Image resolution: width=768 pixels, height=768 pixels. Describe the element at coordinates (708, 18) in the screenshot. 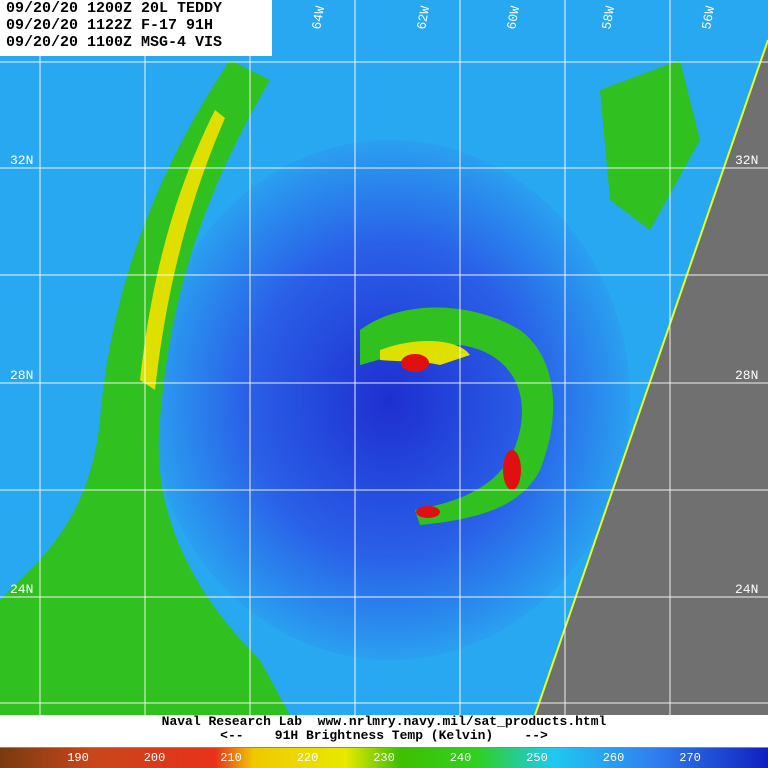

I see `lon-label: 56W` at that location.